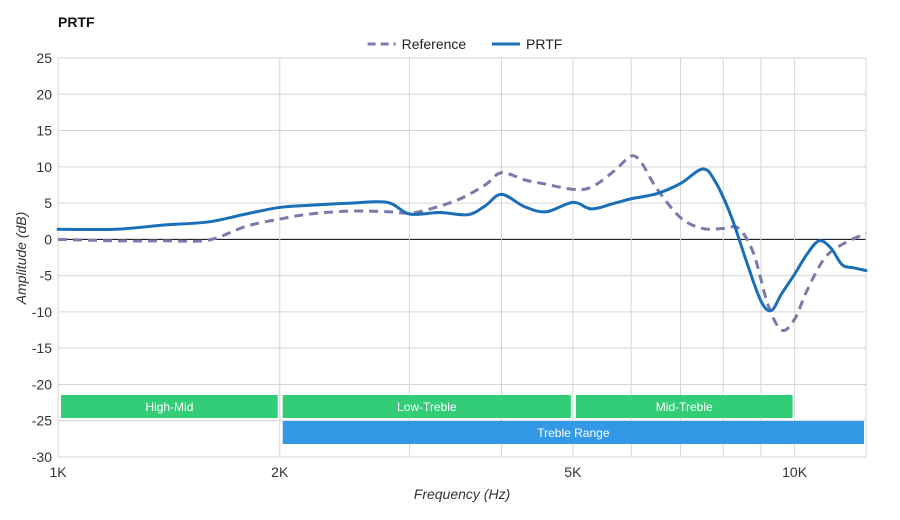 Image resolution: width=900 pixels, height=520 pixels. I want to click on y-tick-label: 5, so click(48, 203).